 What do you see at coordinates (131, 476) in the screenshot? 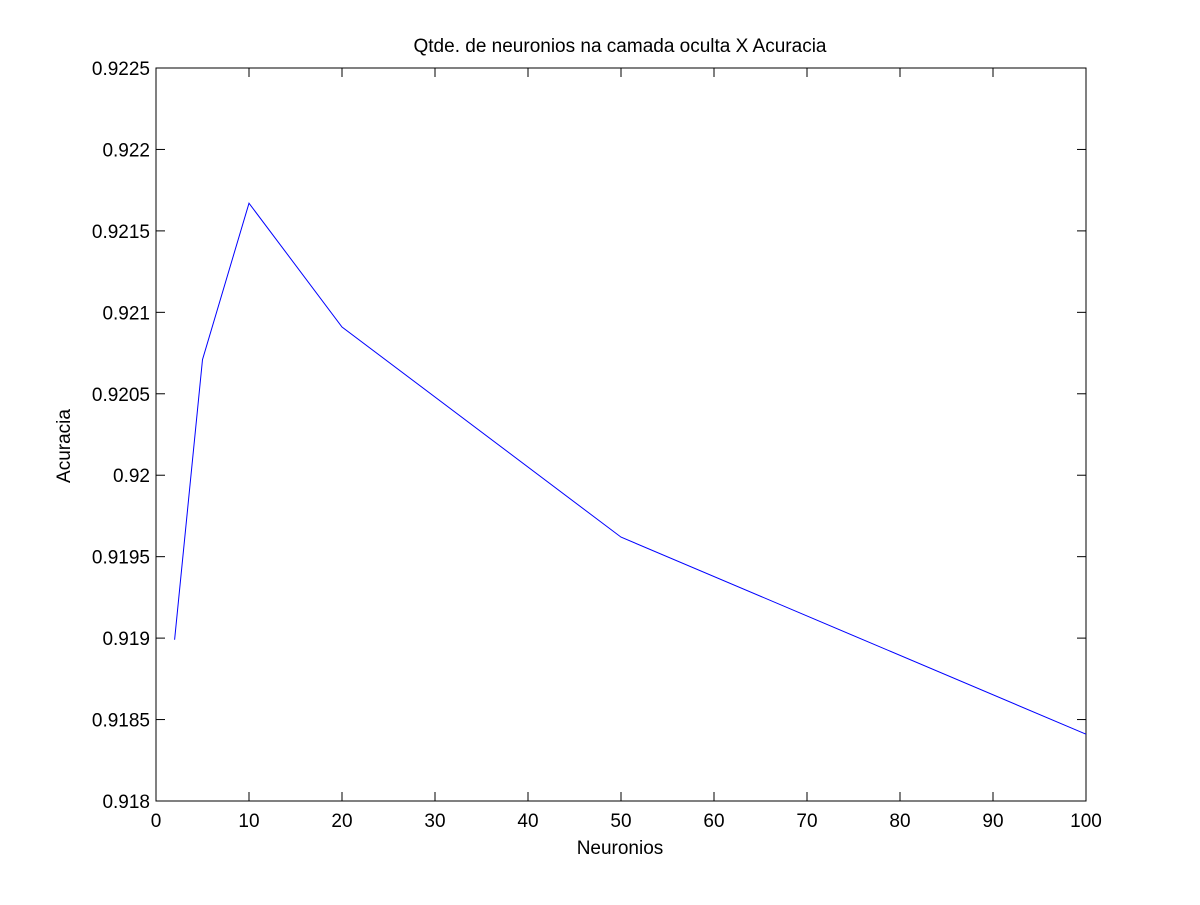
I see `y-tick-label: 0.92` at bounding box center [131, 476].